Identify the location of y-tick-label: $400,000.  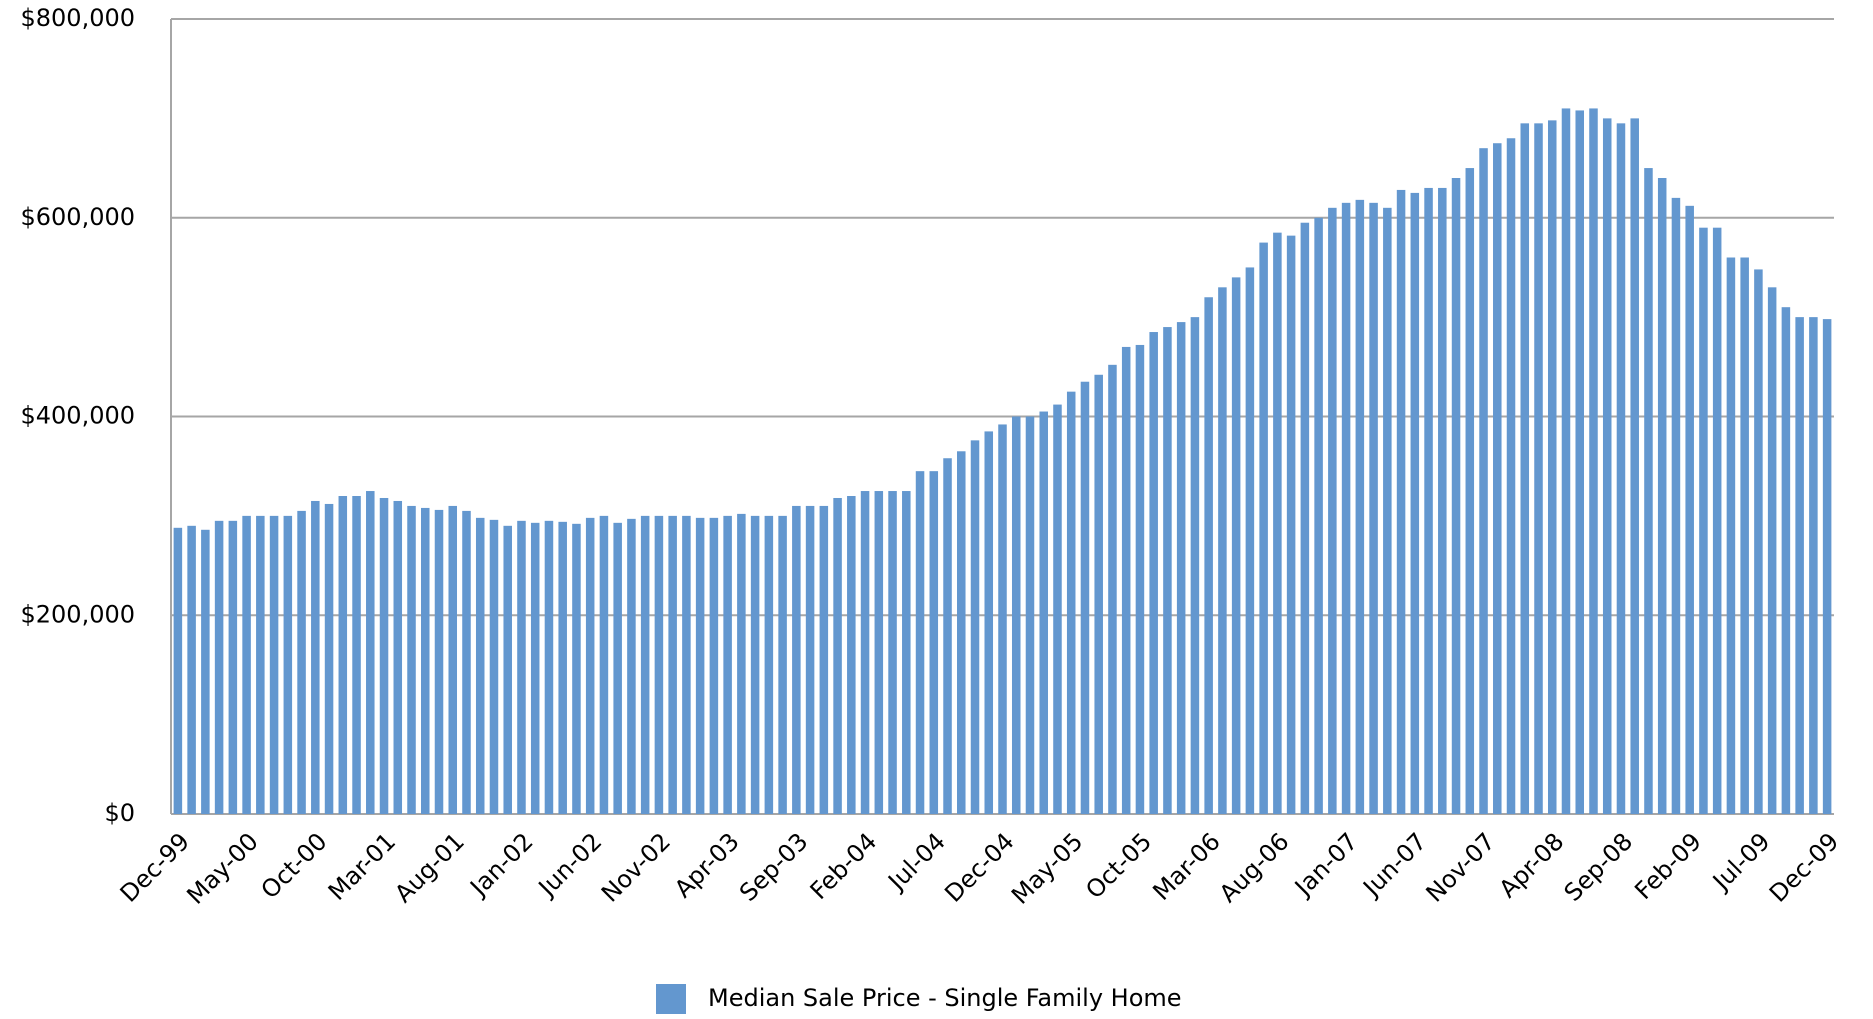
(77, 416).